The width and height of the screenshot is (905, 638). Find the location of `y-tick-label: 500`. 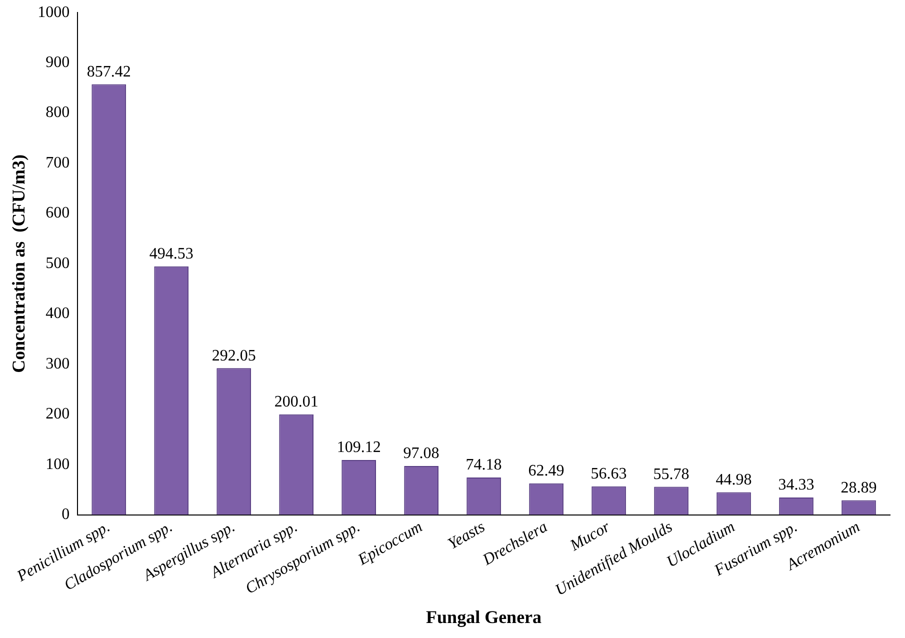

y-tick-label: 500 is located at coordinates (58, 263).